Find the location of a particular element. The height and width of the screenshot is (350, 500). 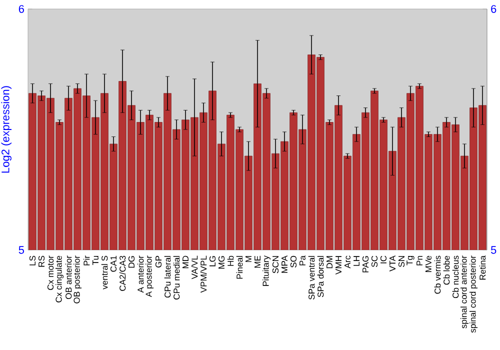

x-tick-label: MD is located at coordinates (185, 262).